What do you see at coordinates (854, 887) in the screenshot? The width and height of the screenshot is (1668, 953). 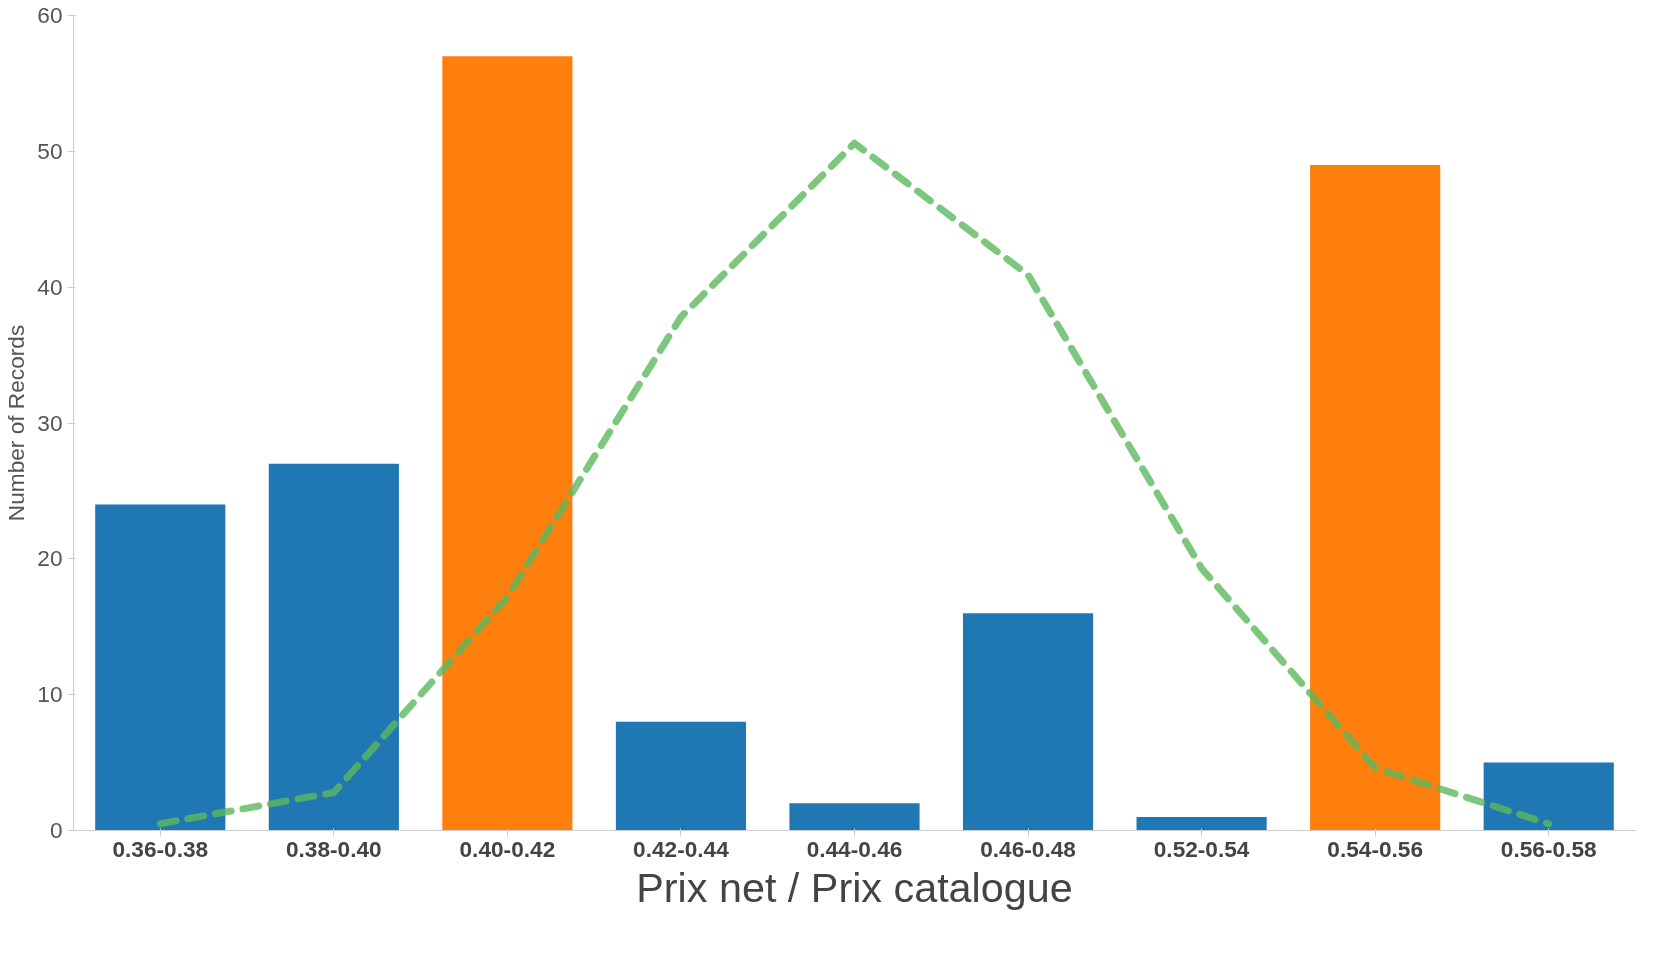 I see `x-axis-title: Prix net / Prix catalogue` at bounding box center [854, 887].